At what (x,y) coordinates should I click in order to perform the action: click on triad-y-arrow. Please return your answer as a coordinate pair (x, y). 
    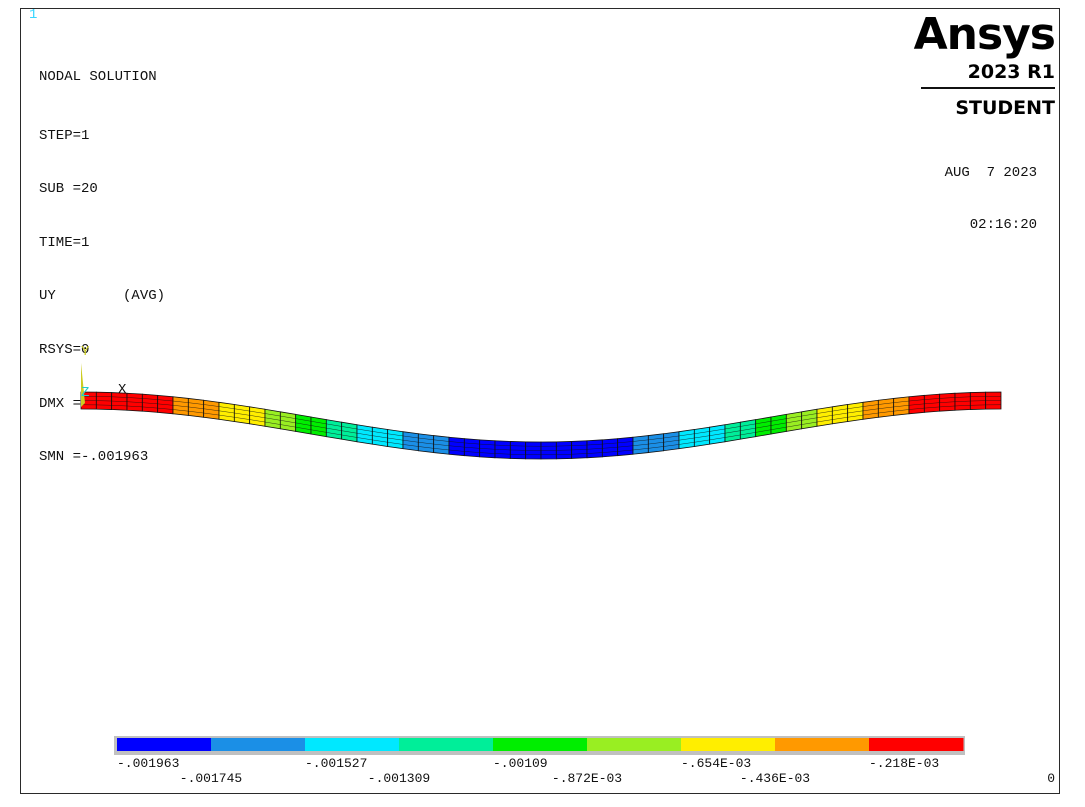
    Looking at the image, I should click on (83, 385).